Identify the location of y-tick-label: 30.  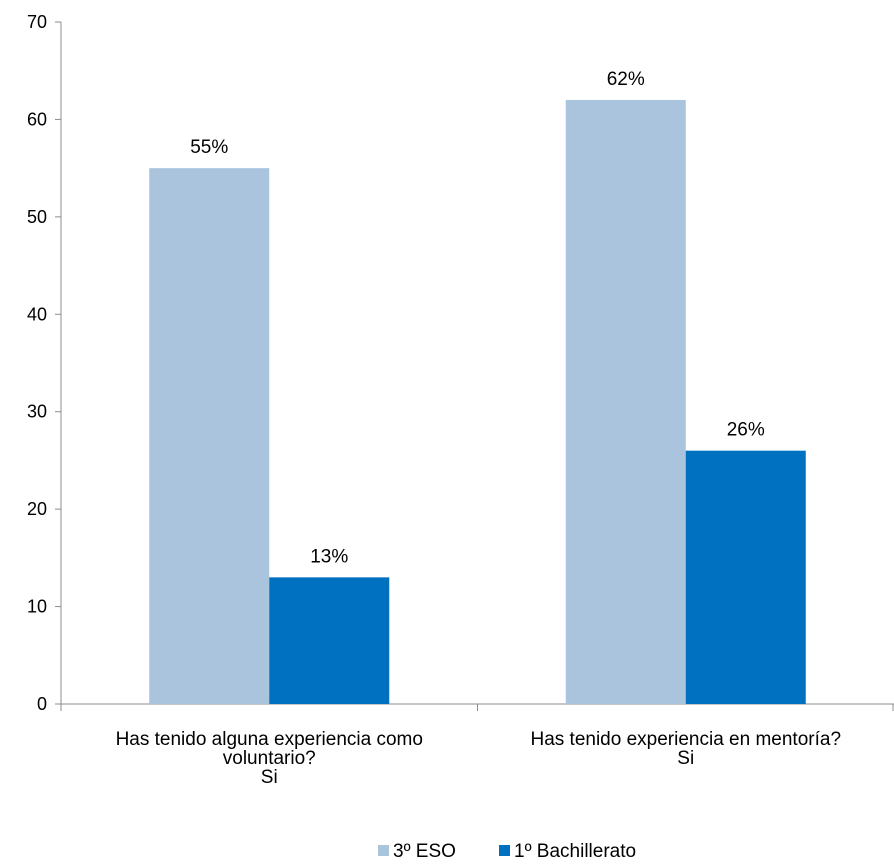
(37, 412).